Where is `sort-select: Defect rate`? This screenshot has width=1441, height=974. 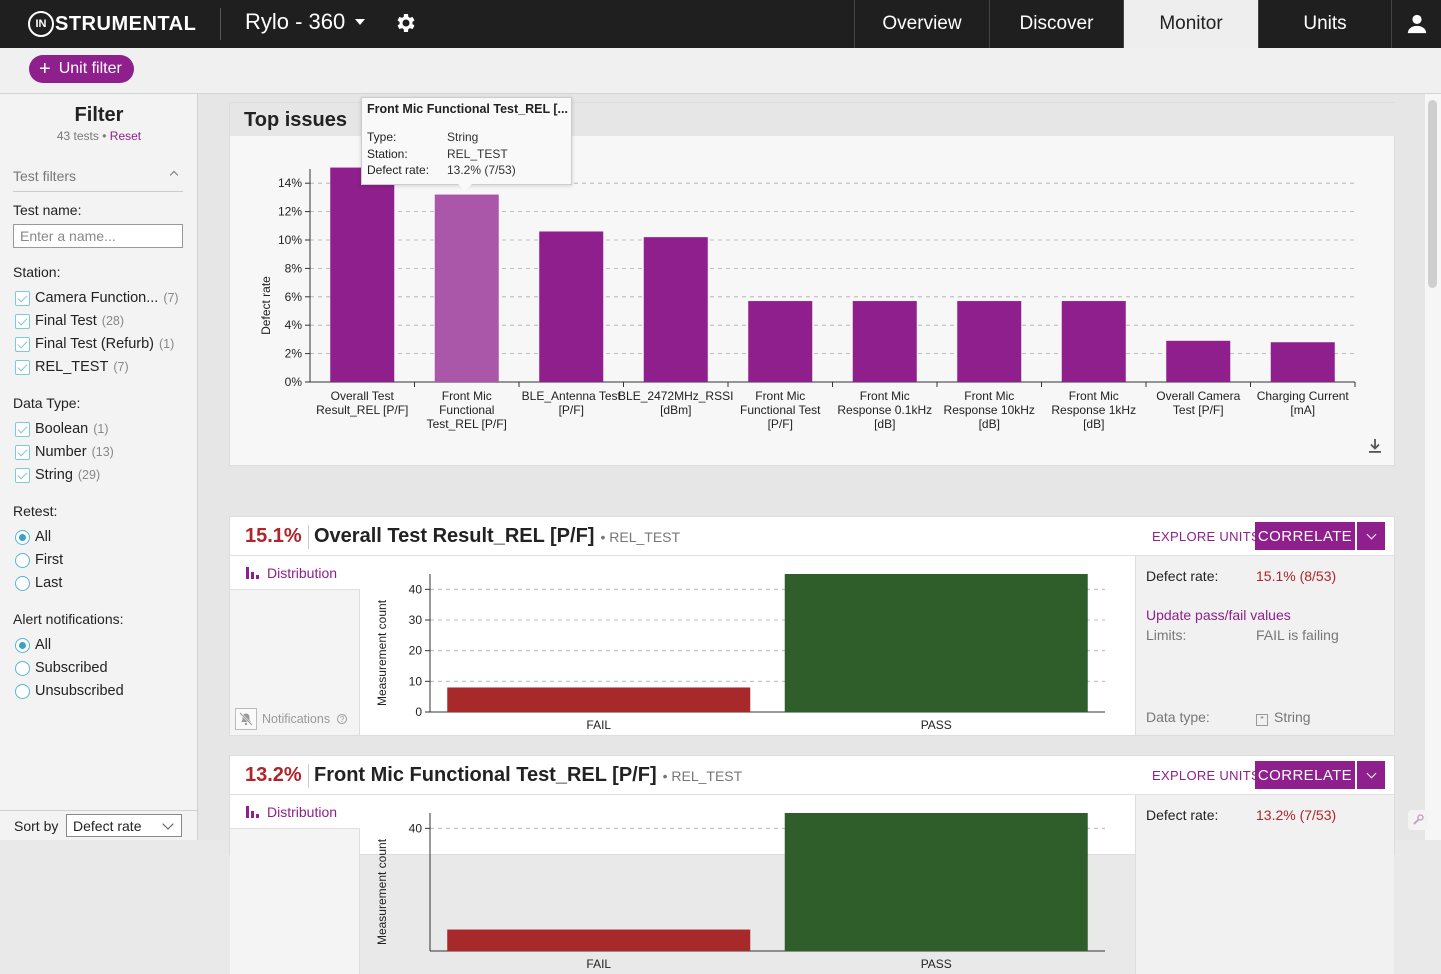
sort-select: Defect rate is located at coordinates (124, 825).